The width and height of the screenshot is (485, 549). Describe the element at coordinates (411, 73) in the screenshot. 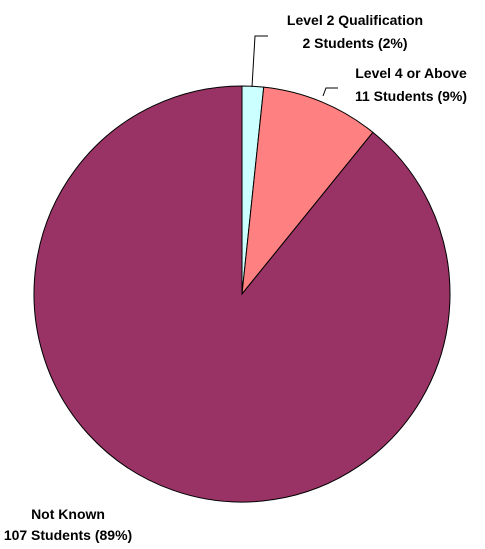

I see `slice-label-level-4: Level 4 or Above` at that location.